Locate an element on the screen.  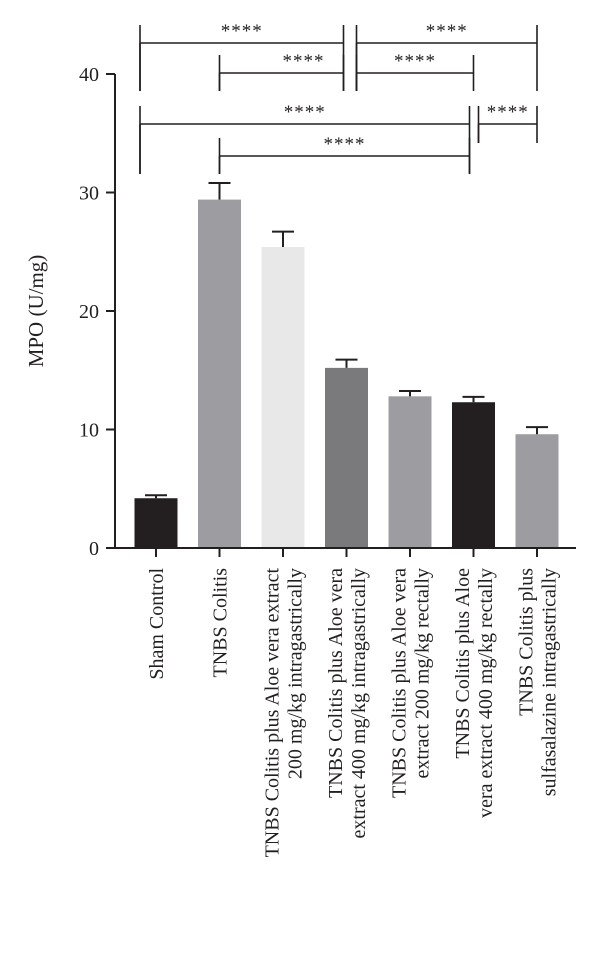
y-ticks: 0 10 20 30 40 is located at coordinates (97, 312).